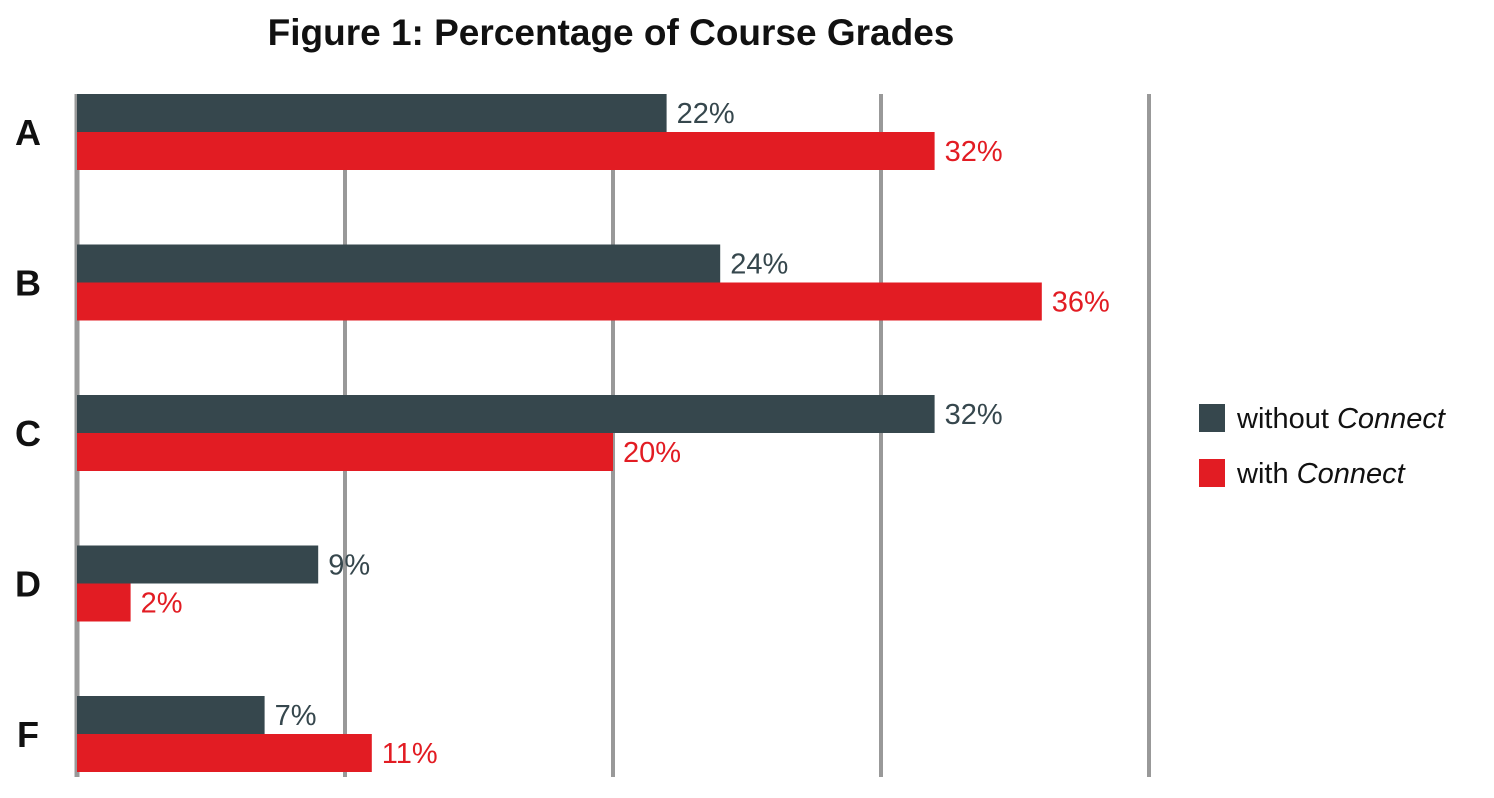 The height and width of the screenshot is (798, 1494). What do you see at coordinates (759, 265) in the screenshot?
I see `data-label: 24%` at bounding box center [759, 265].